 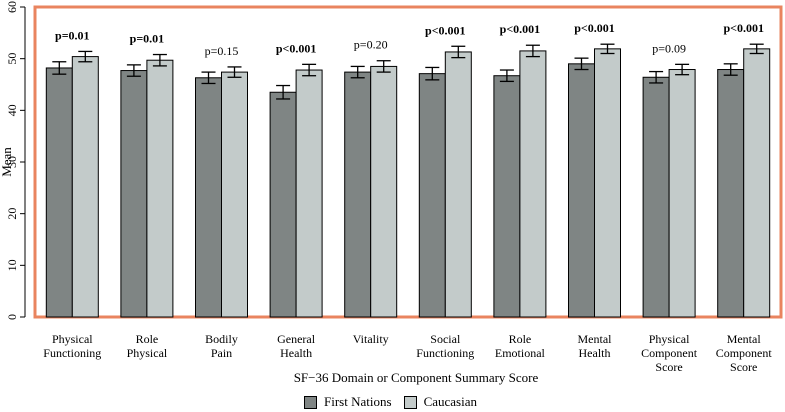 What do you see at coordinates (221, 339) in the screenshot?
I see `x-tick-label: Bodily` at bounding box center [221, 339].